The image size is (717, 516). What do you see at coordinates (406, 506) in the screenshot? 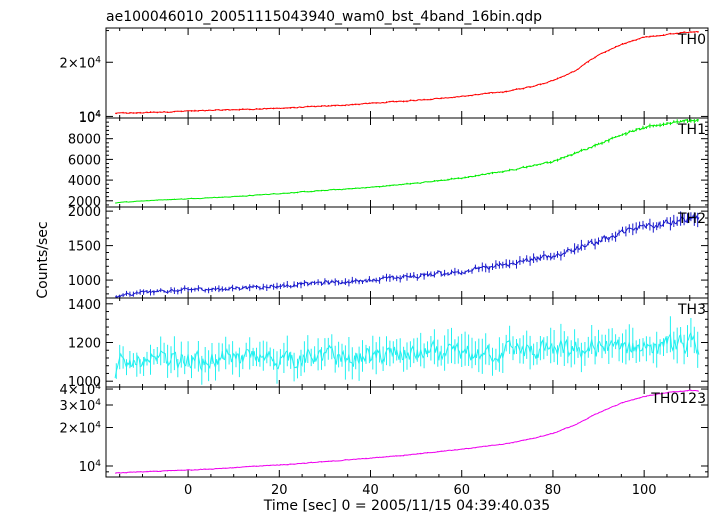
I see `x-axis-label: Time [sec] 0 = 2005/11/15 04:39:40.035` at bounding box center [406, 506].